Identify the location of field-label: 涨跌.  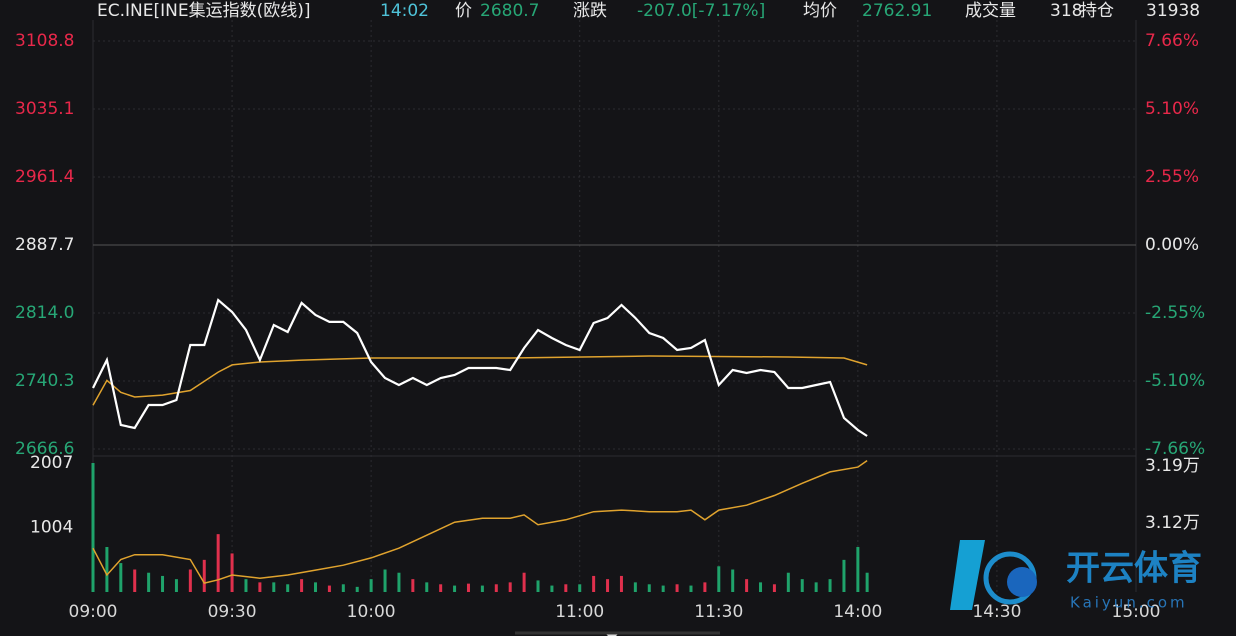
(590, 11).